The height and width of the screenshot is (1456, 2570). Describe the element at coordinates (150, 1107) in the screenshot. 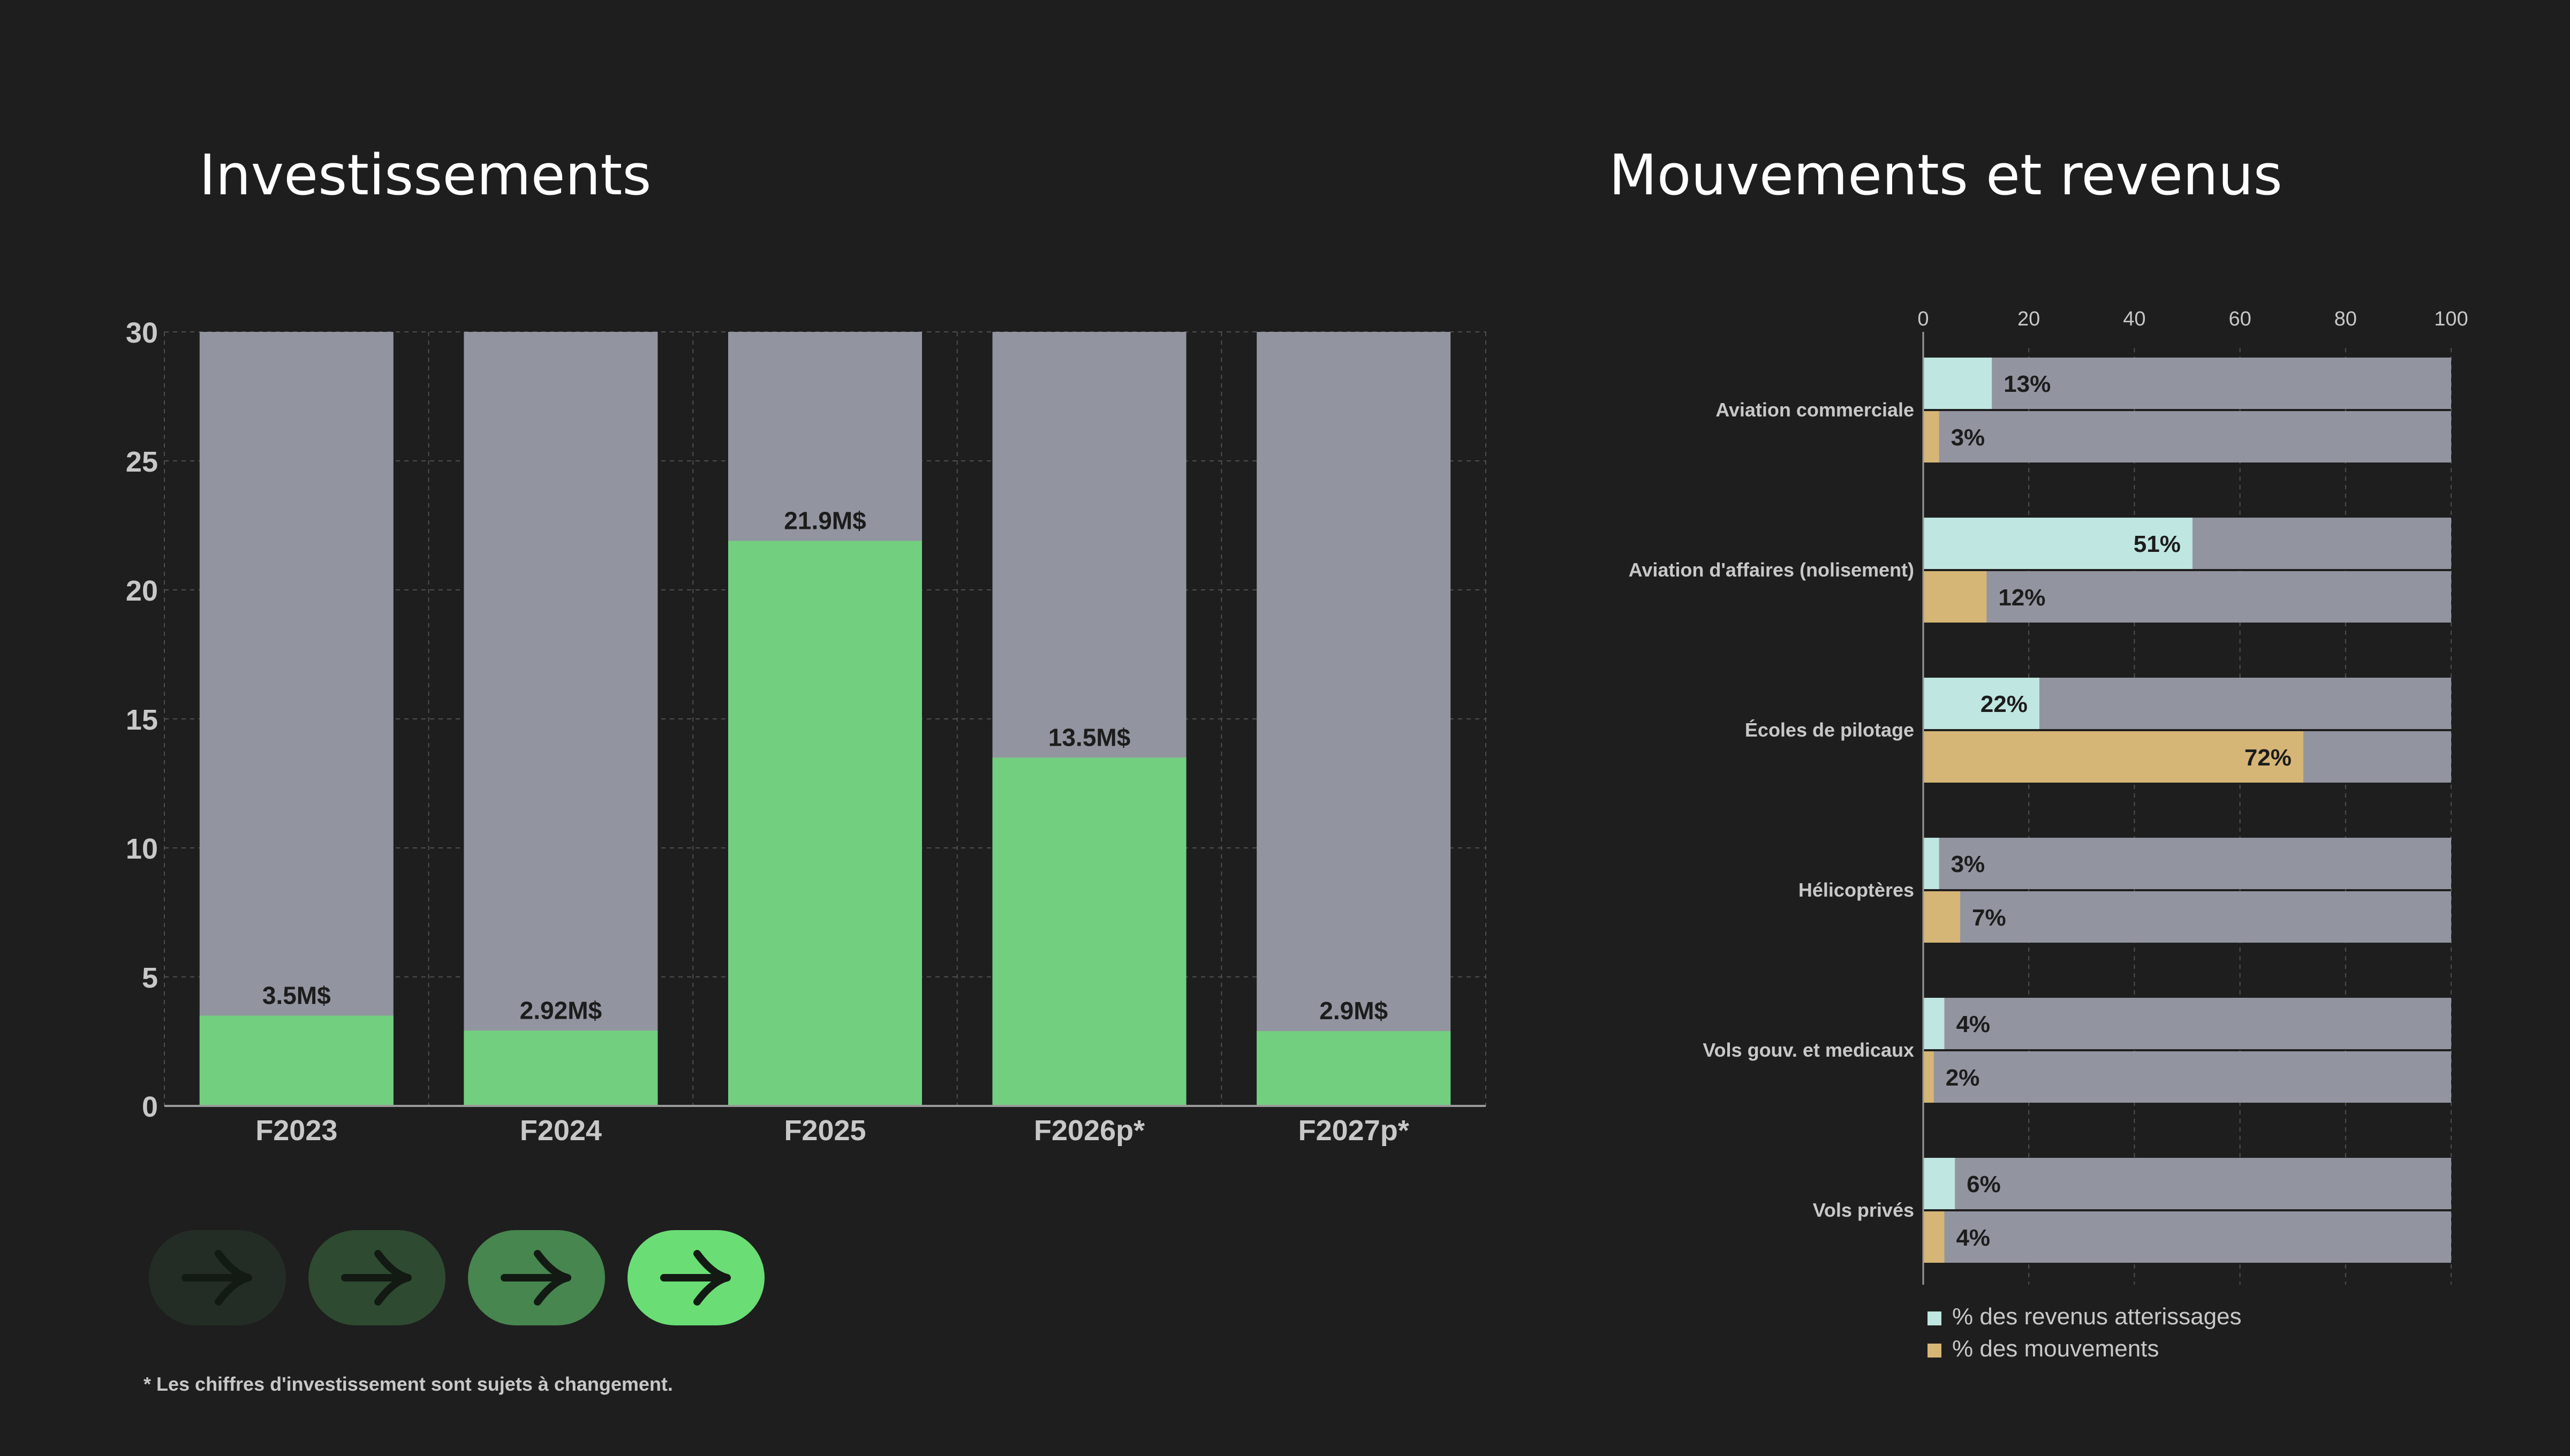

I see `y-tick-label: 0` at that location.